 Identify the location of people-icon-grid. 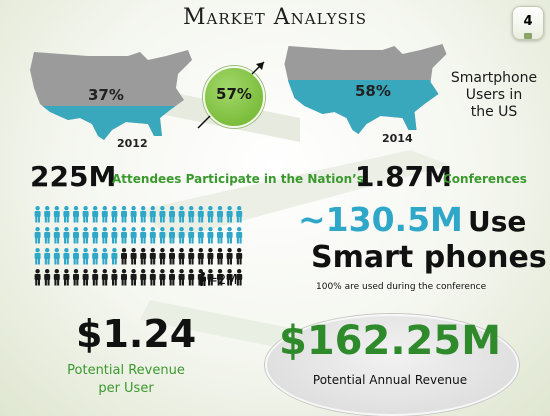
(153, 247).